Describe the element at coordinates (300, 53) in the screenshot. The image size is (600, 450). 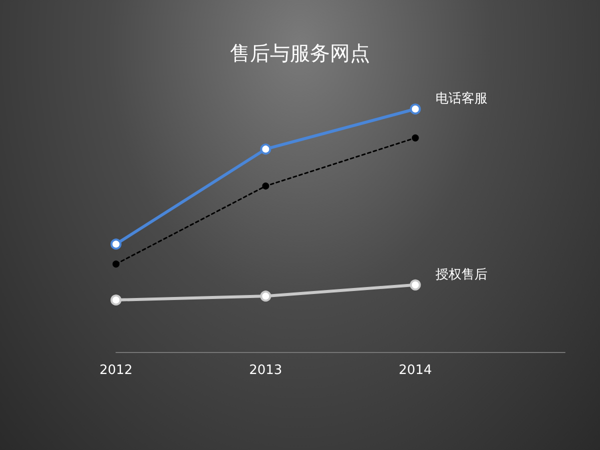
I see `chart-title: 售后与服务网点` at that location.